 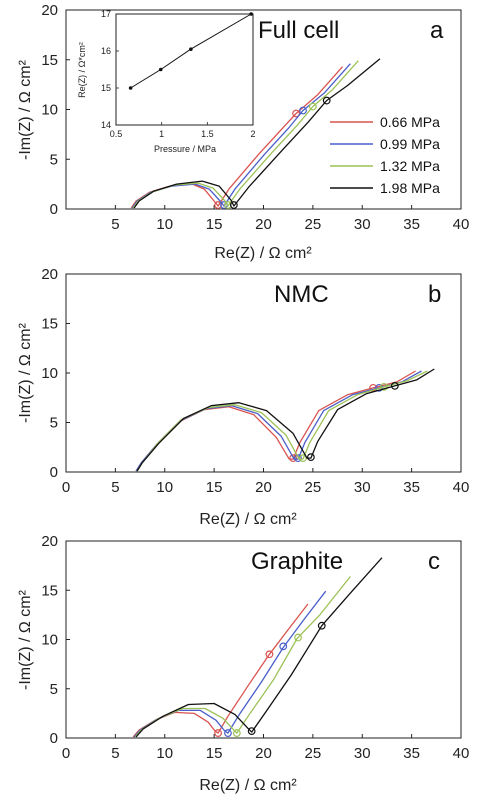 What do you see at coordinates (161, 134) in the screenshot?
I see `inset-xtick-label-1: 1` at bounding box center [161, 134].